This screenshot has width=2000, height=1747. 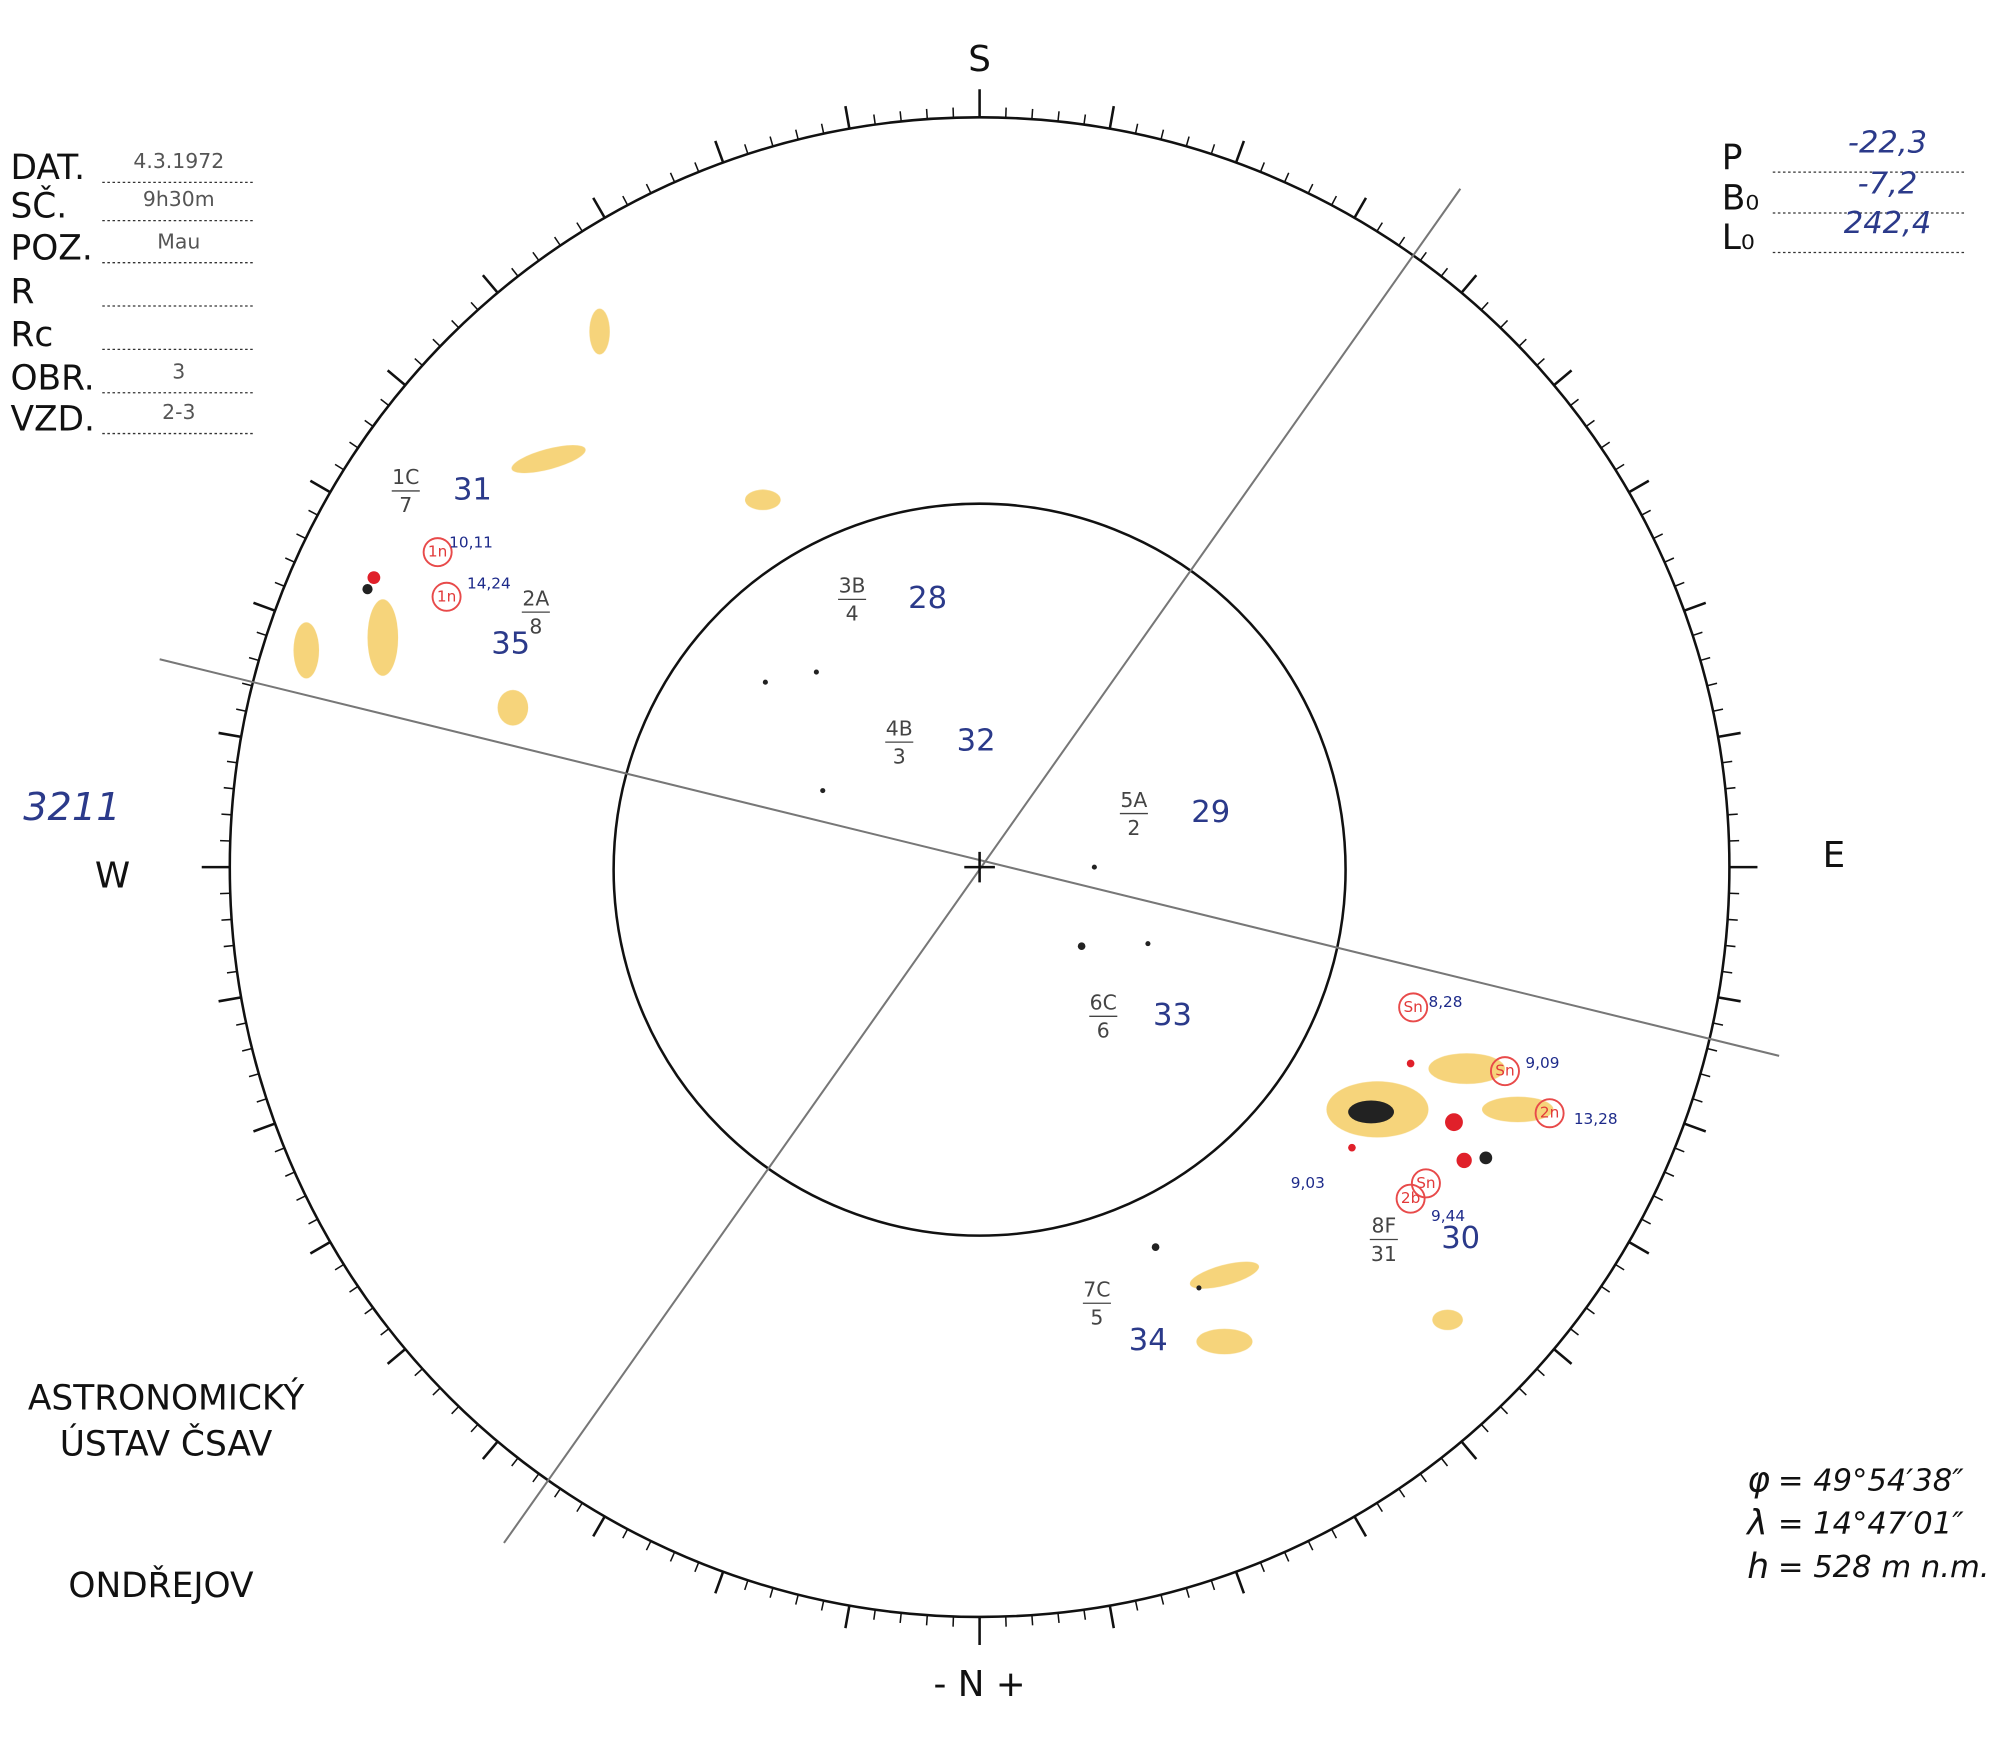 I want to click on group-count: 7, so click(x=405, y=505).